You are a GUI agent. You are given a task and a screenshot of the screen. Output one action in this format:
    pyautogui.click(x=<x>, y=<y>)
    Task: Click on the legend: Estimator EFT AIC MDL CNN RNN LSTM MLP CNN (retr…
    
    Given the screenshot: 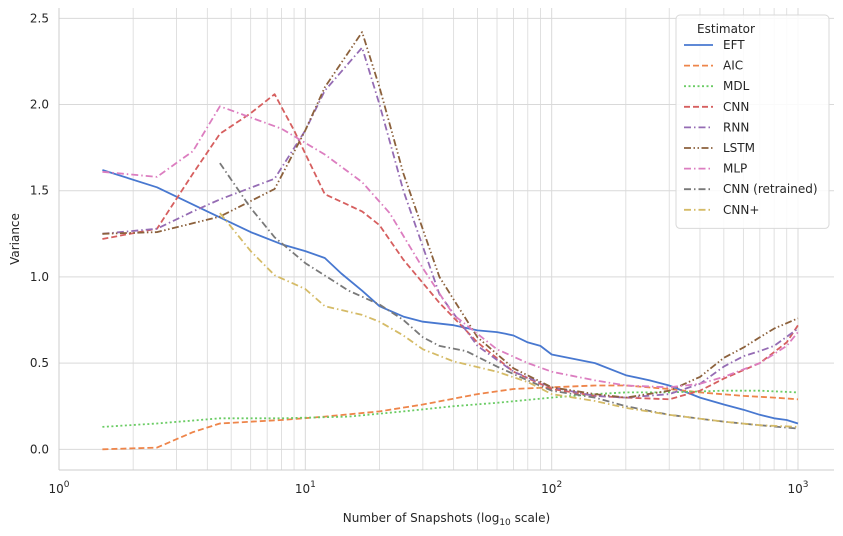 What is the action you would take?
    pyautogui.click(x=752, y=121)
    